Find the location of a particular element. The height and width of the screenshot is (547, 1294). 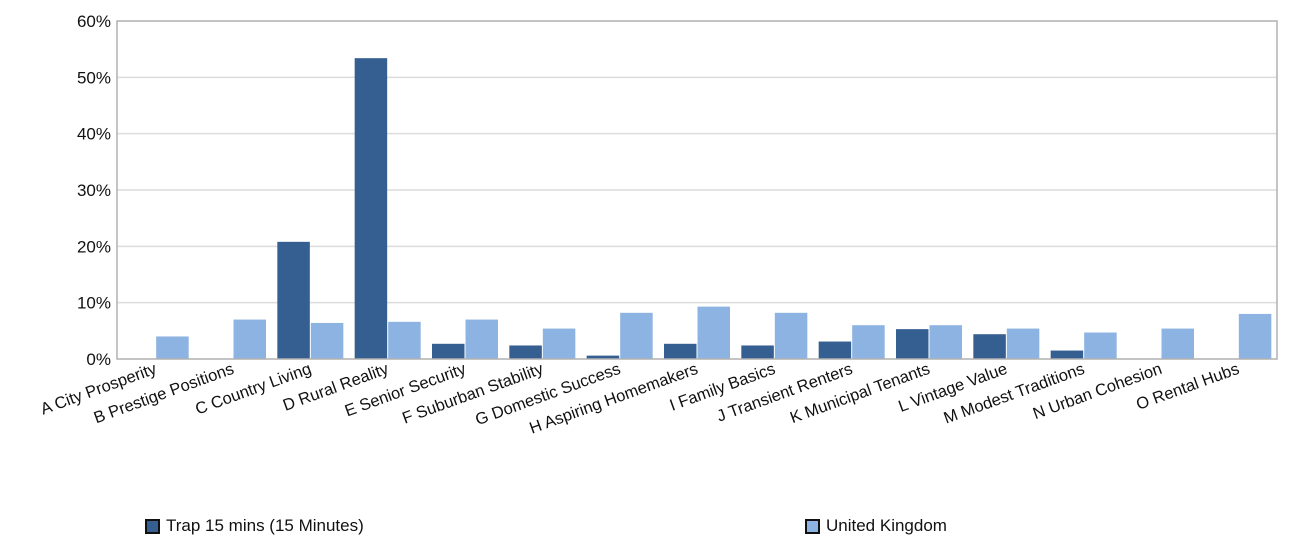

y-tick-label: 10% is located at coordinates (94, 303).